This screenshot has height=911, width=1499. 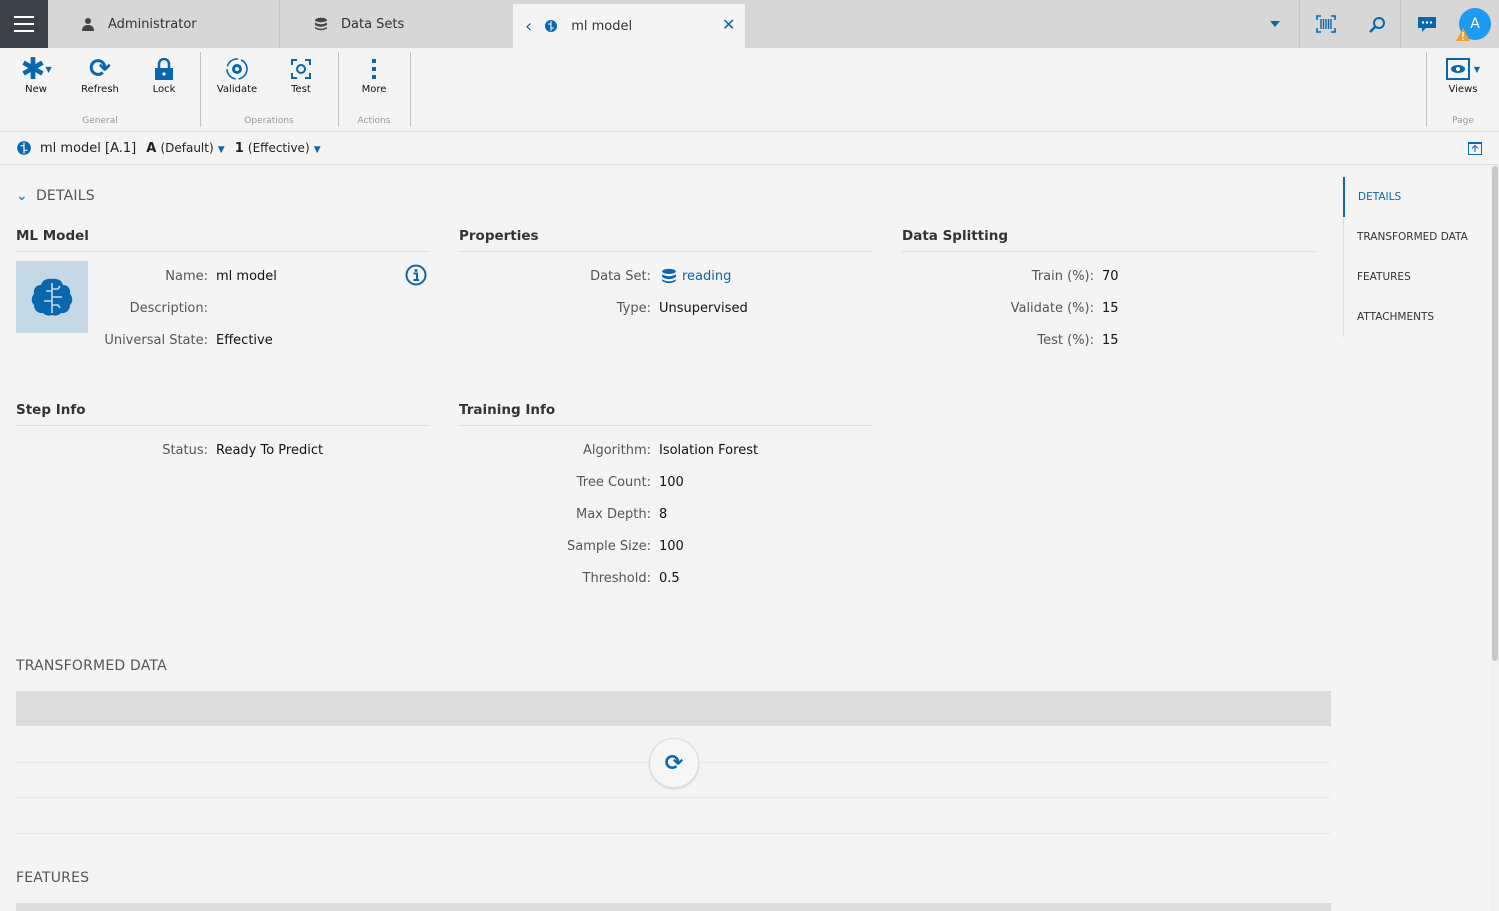 What do you see at coordinates (168, 308) in the screenshot?
I see `field-label: Description:` at bounding box center [168, 308].